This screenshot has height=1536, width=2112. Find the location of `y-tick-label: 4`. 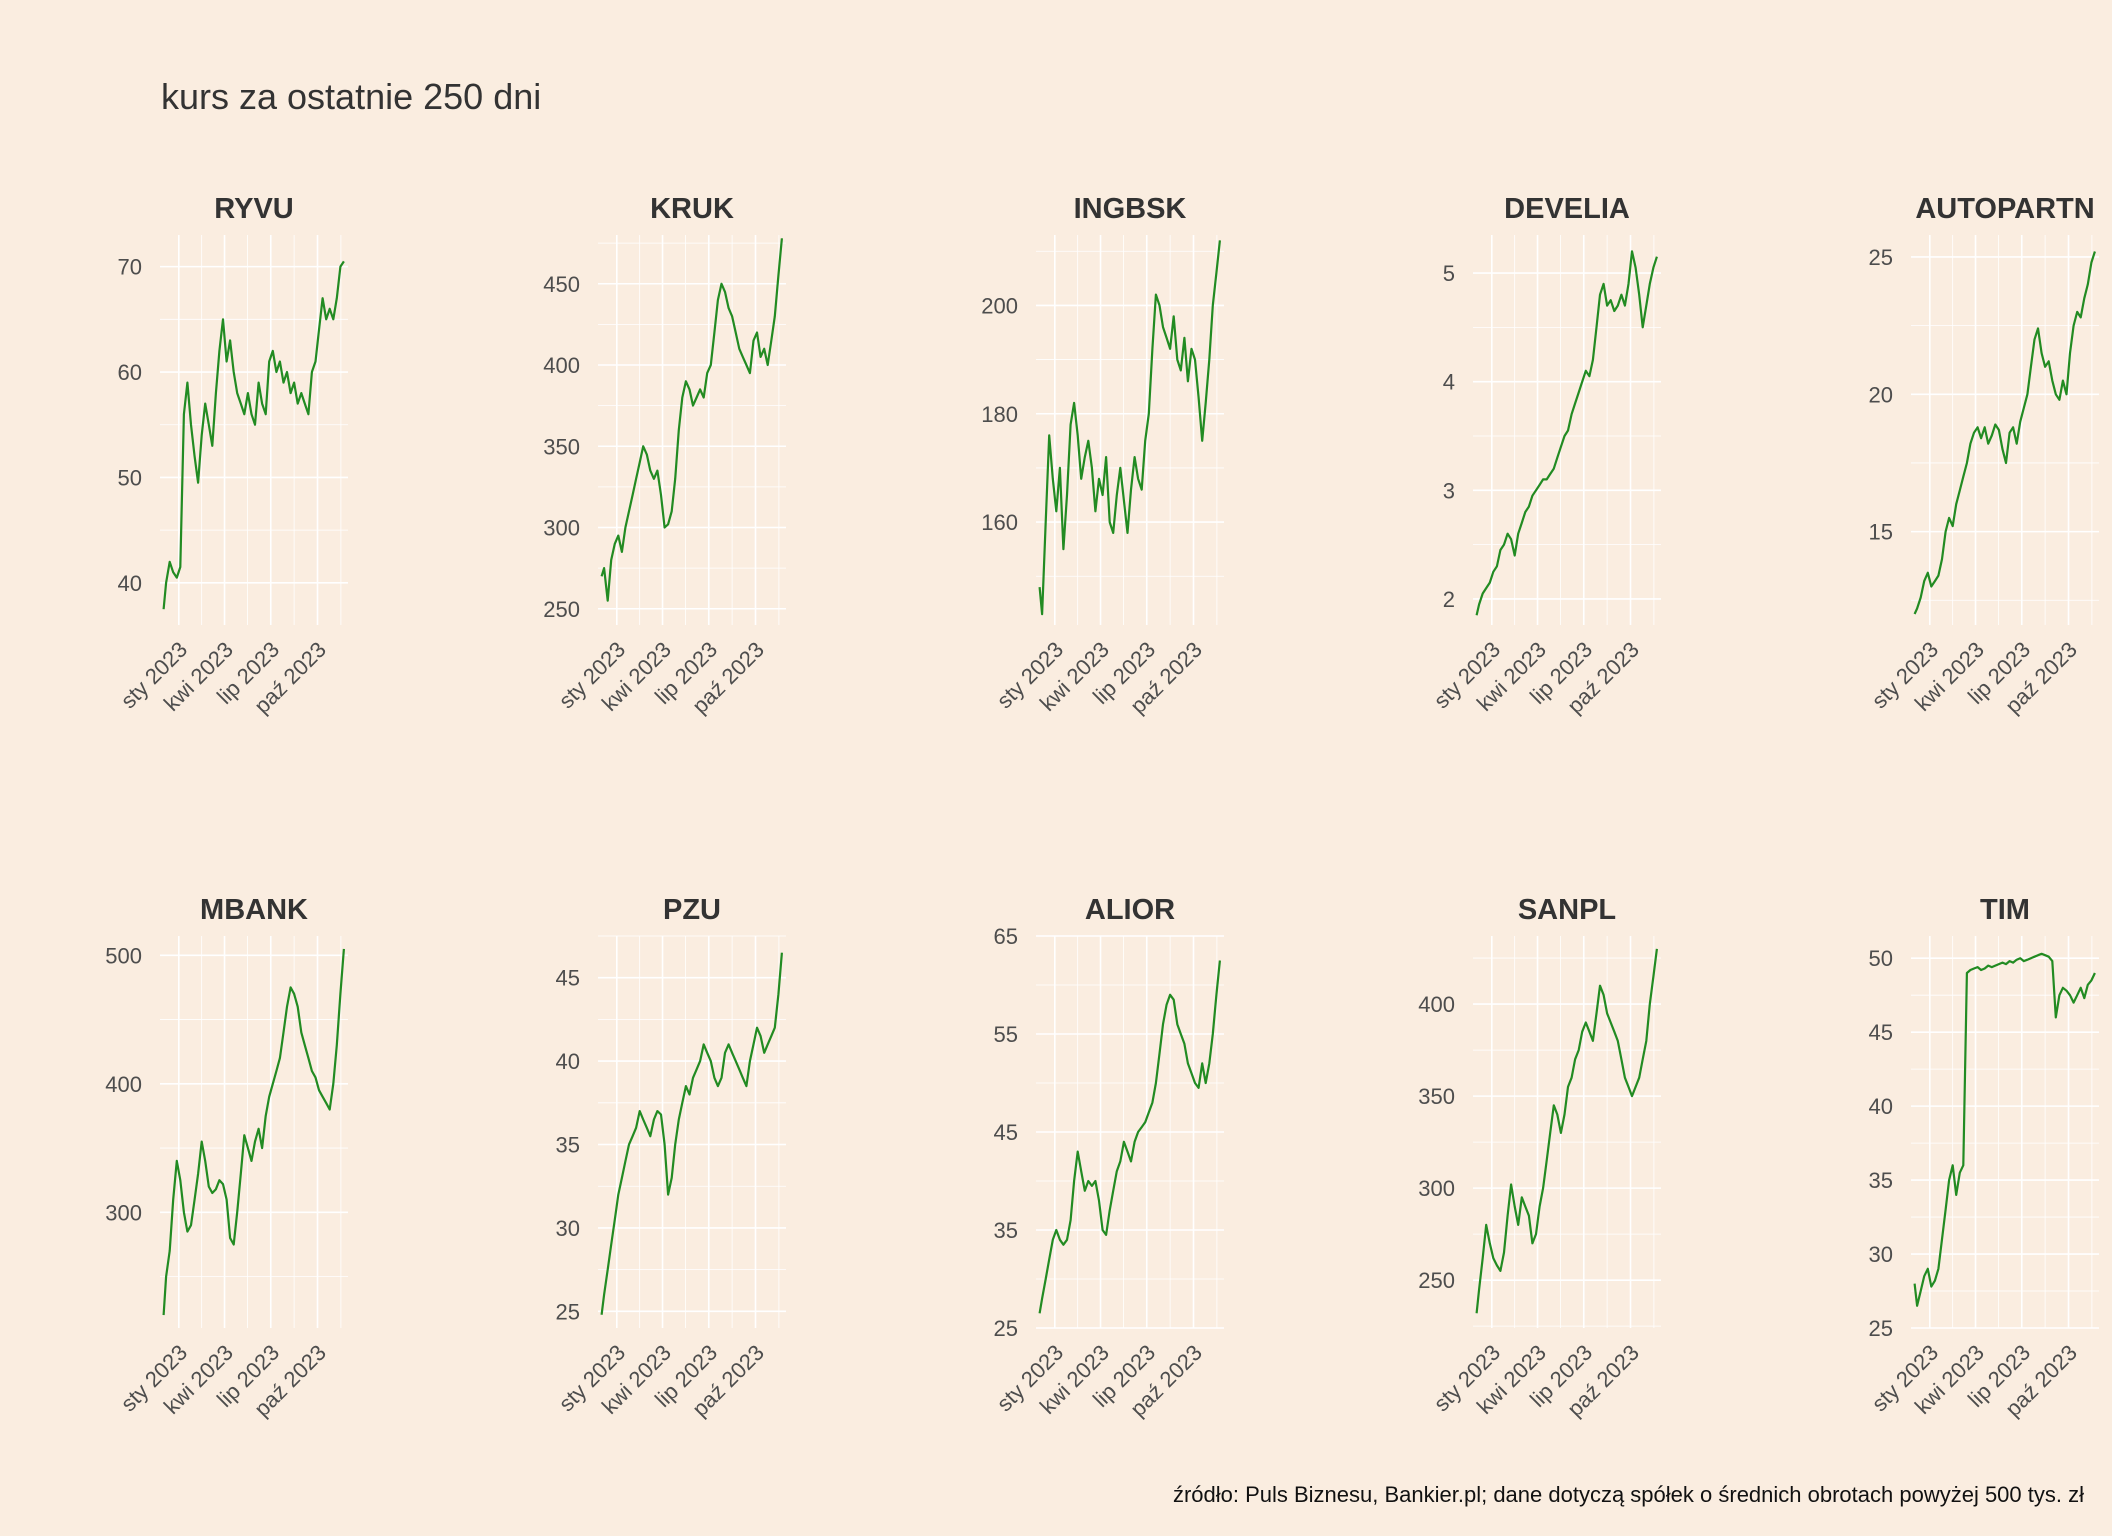

y-tick-label: 4 is located at coordinates (1449, 382).